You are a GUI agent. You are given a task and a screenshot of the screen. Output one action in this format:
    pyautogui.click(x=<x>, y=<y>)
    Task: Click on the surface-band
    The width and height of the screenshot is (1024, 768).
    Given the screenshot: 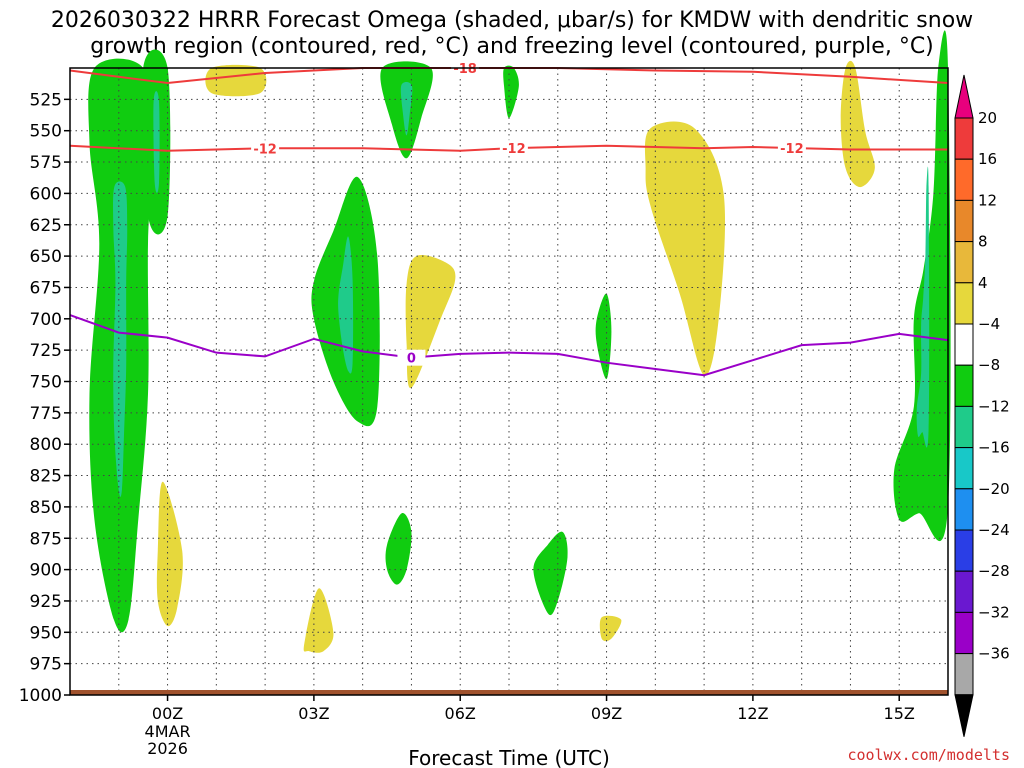 What is the action you would take?
    pyautogui.click(x=509, y=692)
    